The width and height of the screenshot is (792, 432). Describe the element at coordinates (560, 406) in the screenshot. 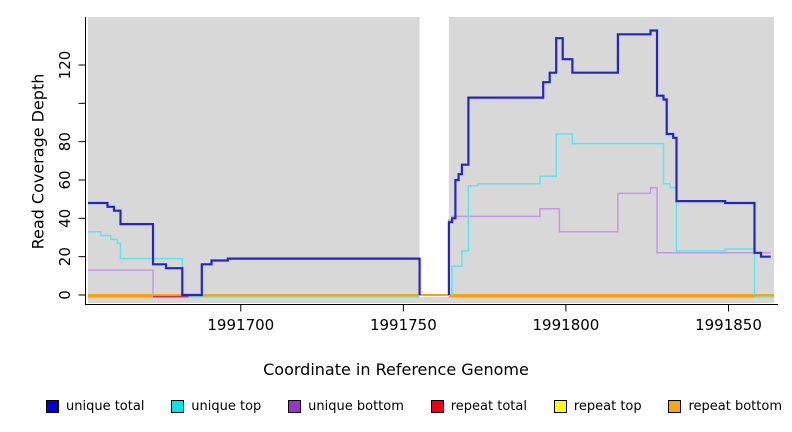

I see `legend-swatch-repeat-top` at that location.